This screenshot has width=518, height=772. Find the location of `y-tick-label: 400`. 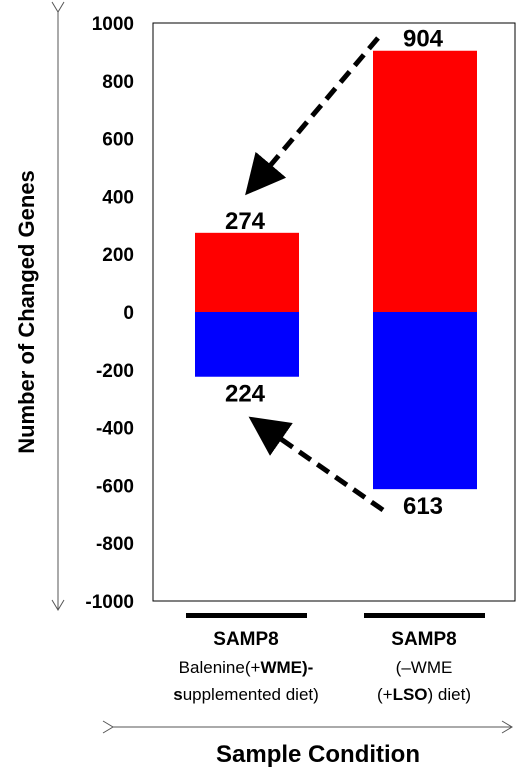

y-tick-label: 400 is located at coordinates (118, 197).